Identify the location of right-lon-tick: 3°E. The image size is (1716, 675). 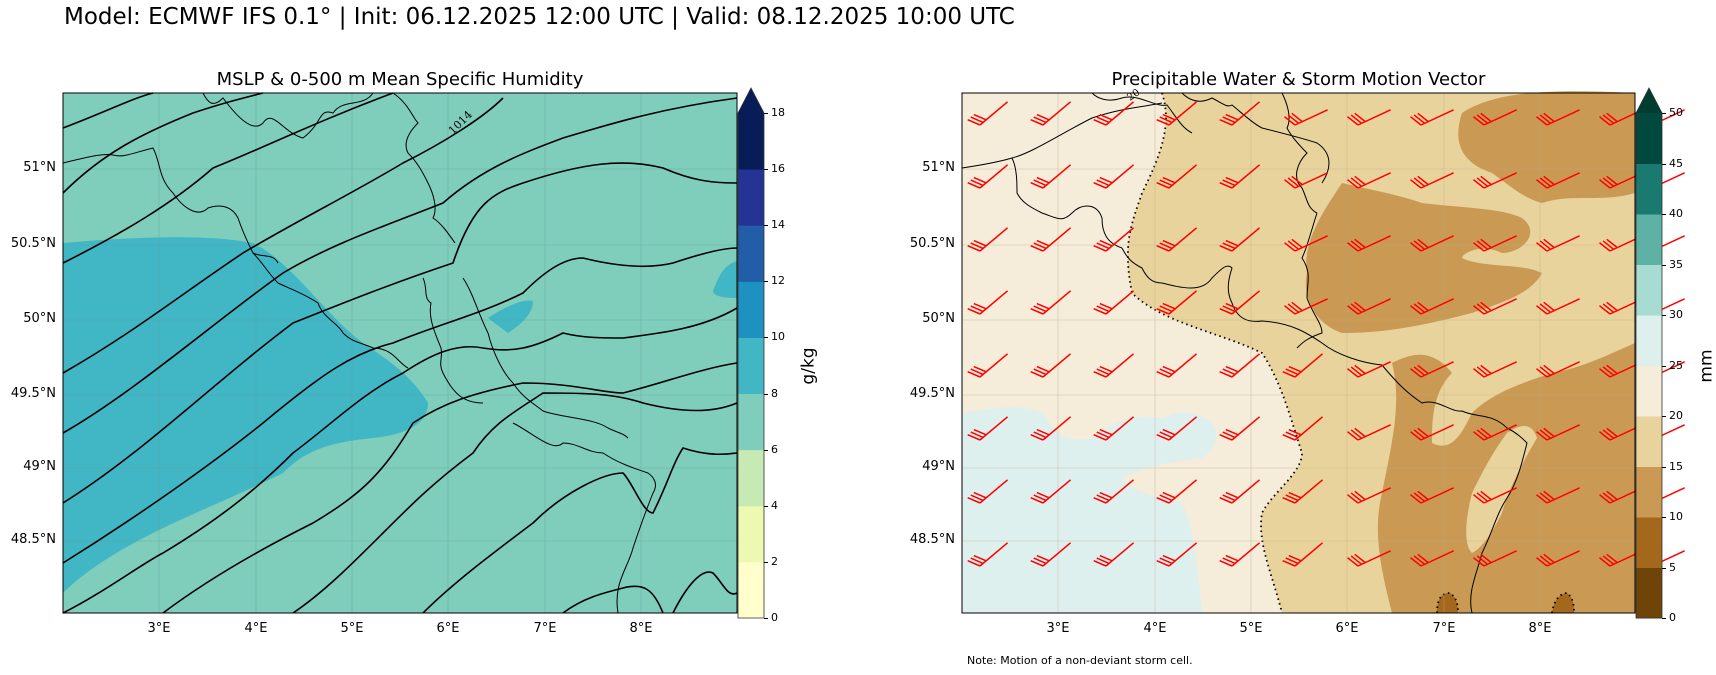
(1058, 628).